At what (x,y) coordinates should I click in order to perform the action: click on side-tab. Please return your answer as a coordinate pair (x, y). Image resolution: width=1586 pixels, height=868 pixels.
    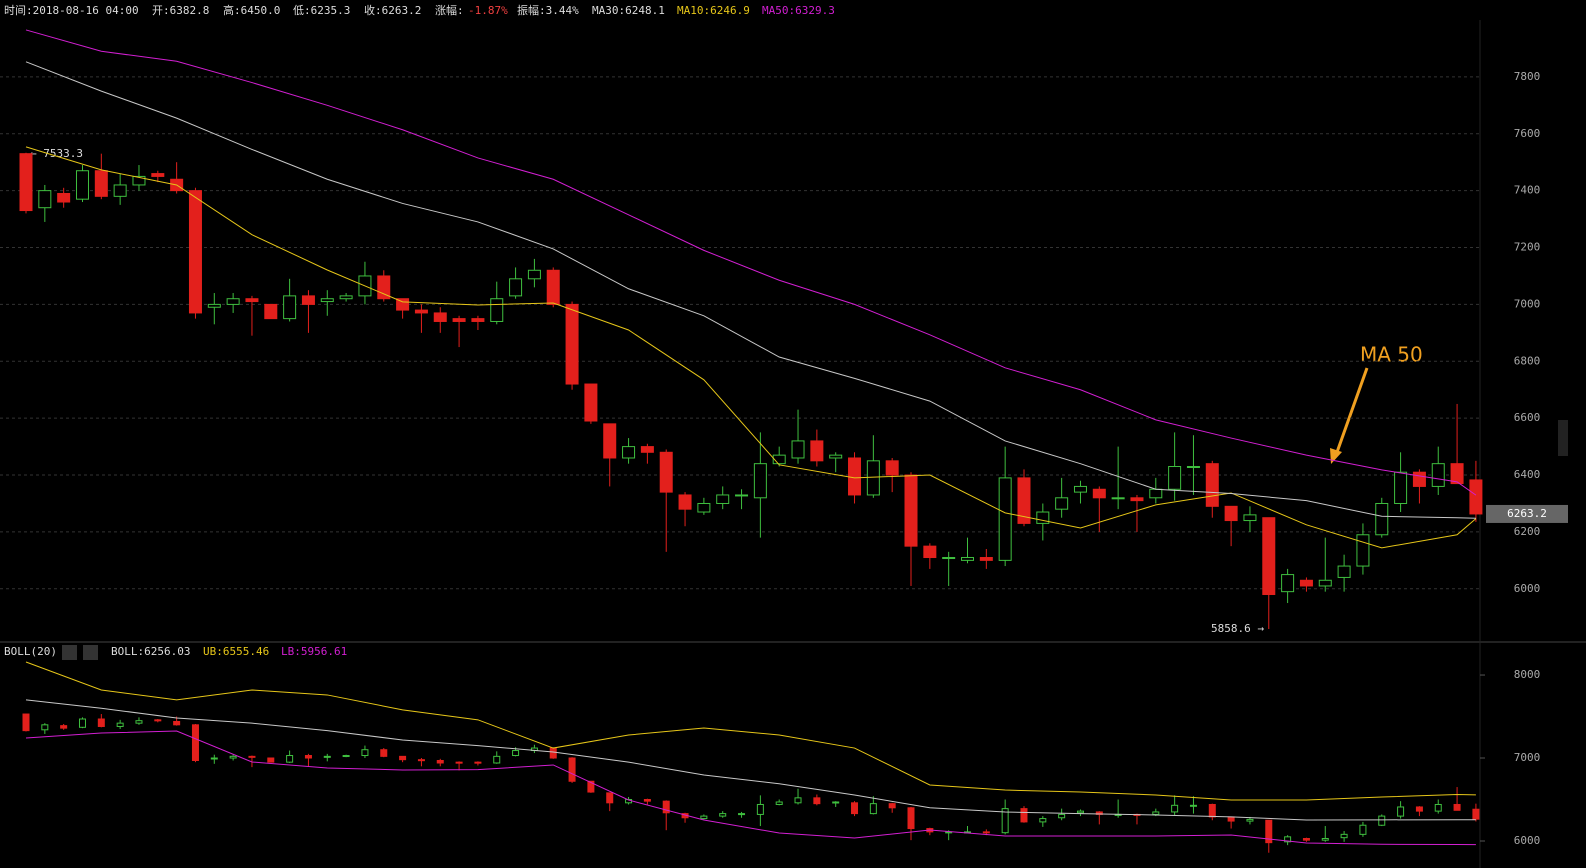
    Looking at the image, I should click on (1563, 438).